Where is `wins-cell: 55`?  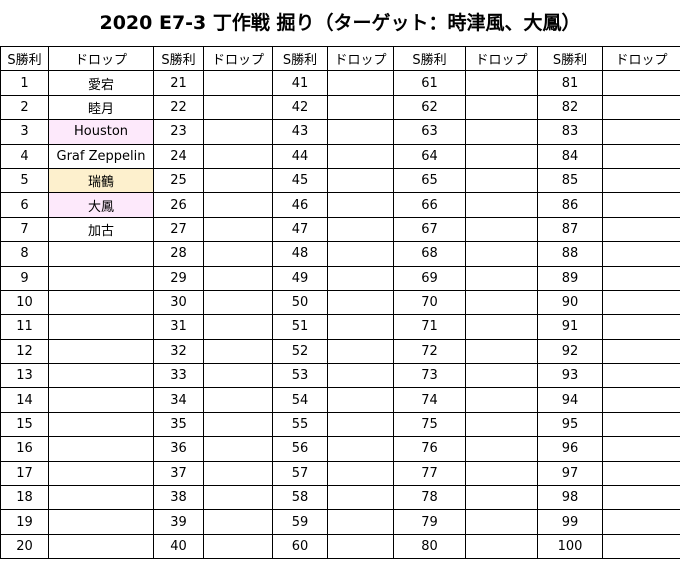
wins-cell: 55 is located at coordinates (300, 424).